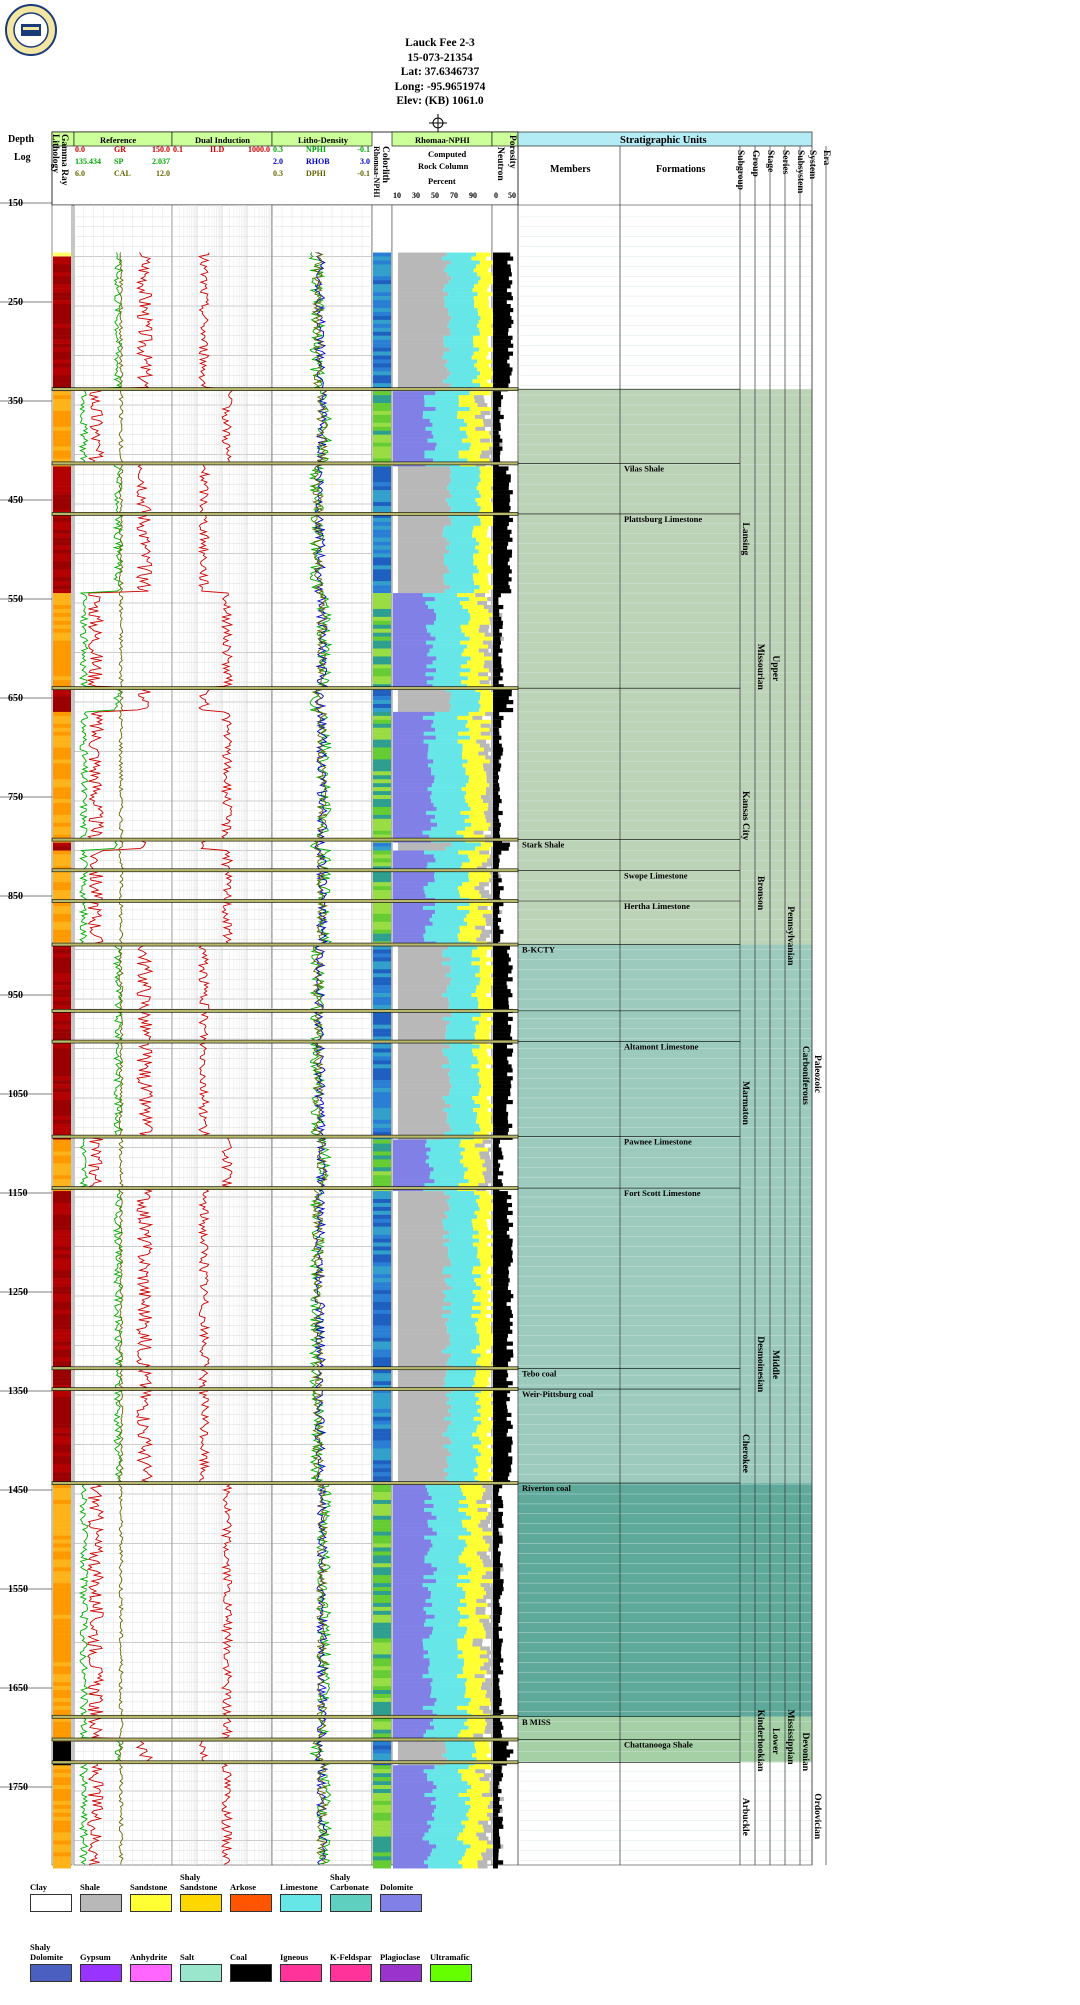  I want to click on ld-name: NPHI, so click(316, 149).